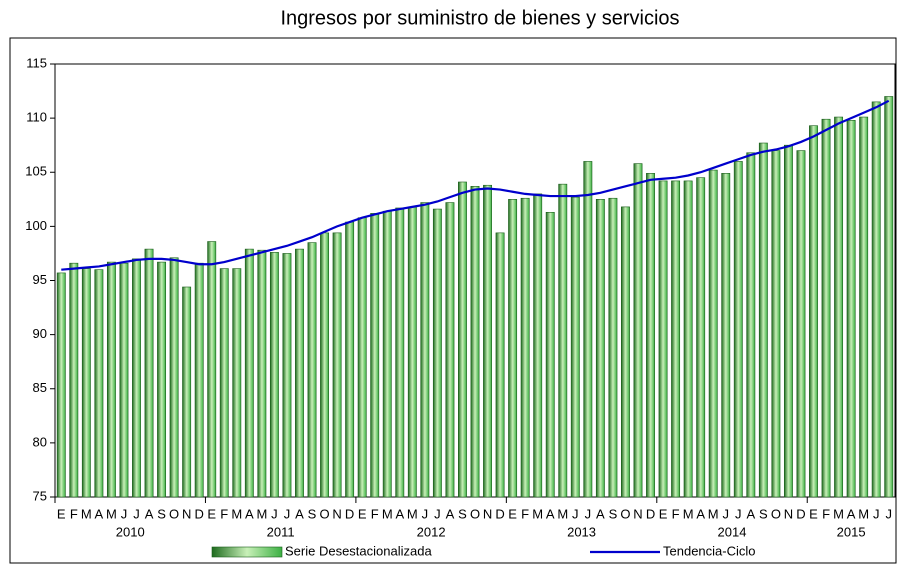  I want to click on year-label: 2012, so click(431, 531).